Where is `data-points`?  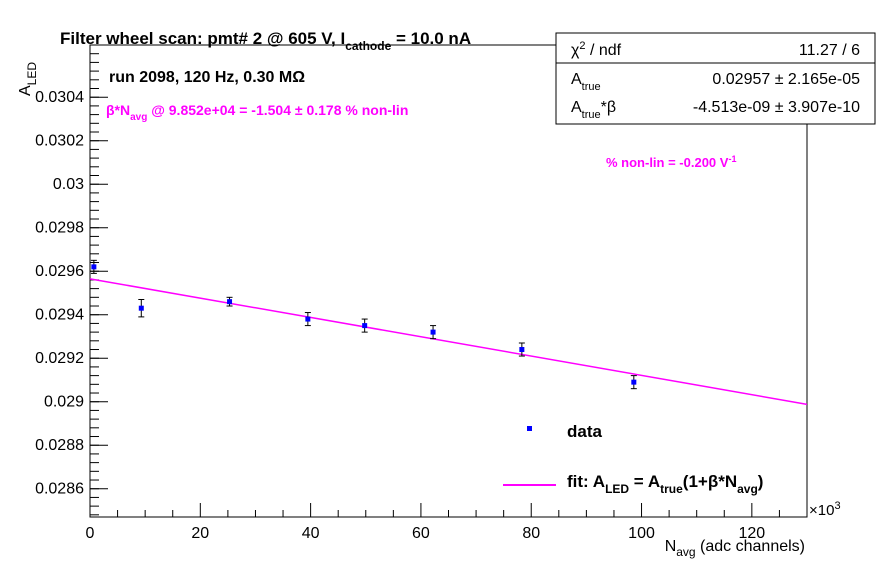 data-points is located at coordinates (363, 324).